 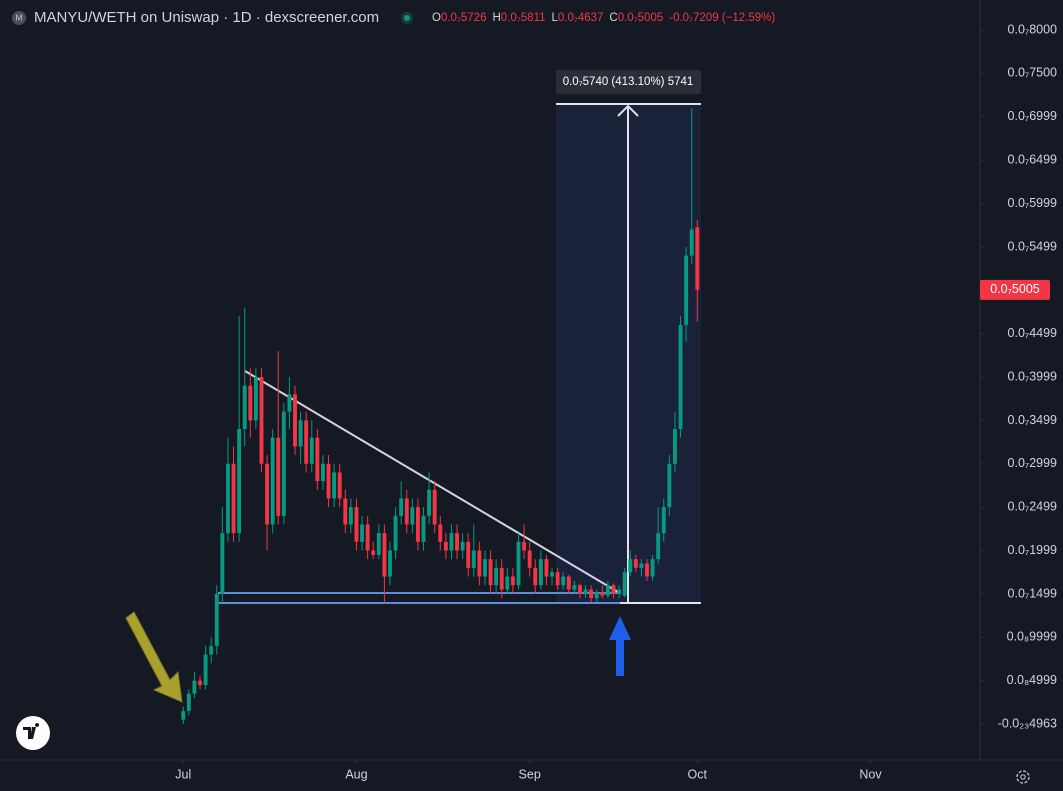 What do you see at coordinates (431, 481) in the screenshot?
I see `trend-line` at bounding box center [431, 481].